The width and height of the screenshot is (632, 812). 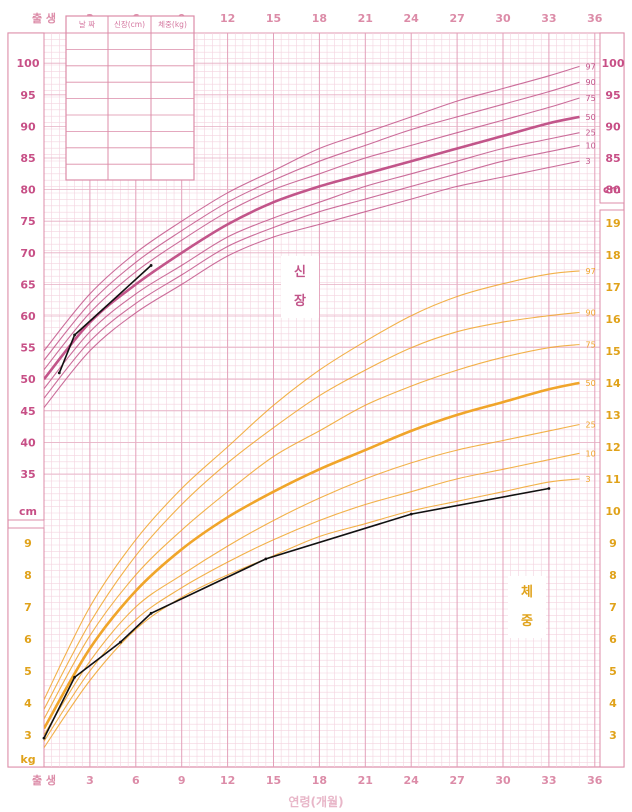 What do you see at coordinates (591, 453) in the screenshot?
I see `weight-percentile-label-10: 10` at bounding box center [591, 453].